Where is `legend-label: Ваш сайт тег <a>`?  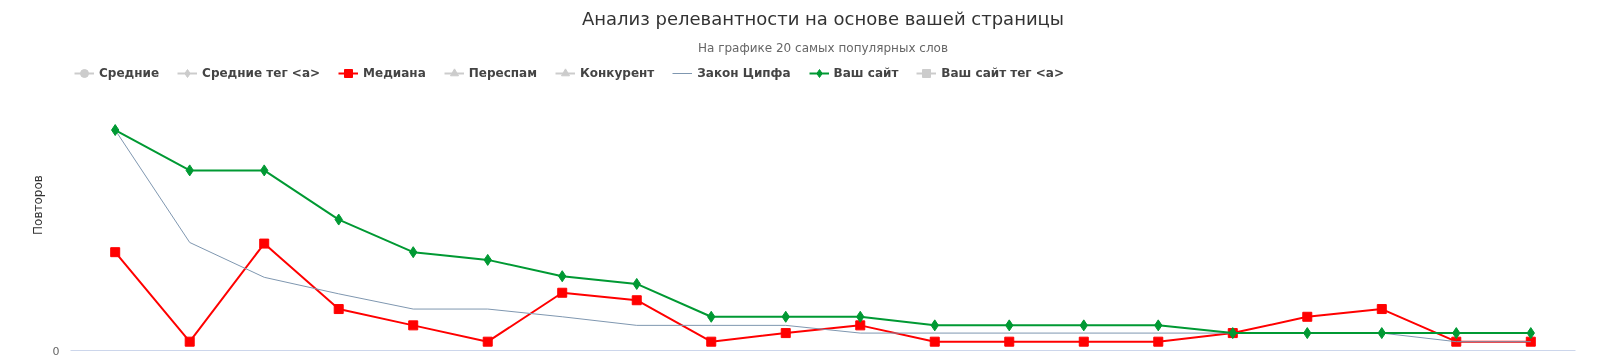
legend-label: Ваш сайт тег <a> is located at coordinates (1003, 73).